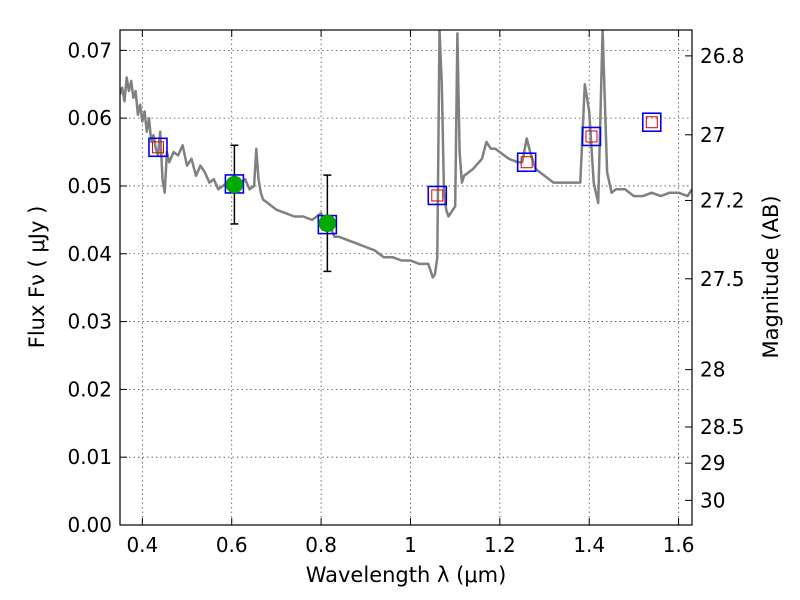  Describe the element at coordinates (712, 500) in the screenshot. I see `magnitude-tick-label: 30` at that location.